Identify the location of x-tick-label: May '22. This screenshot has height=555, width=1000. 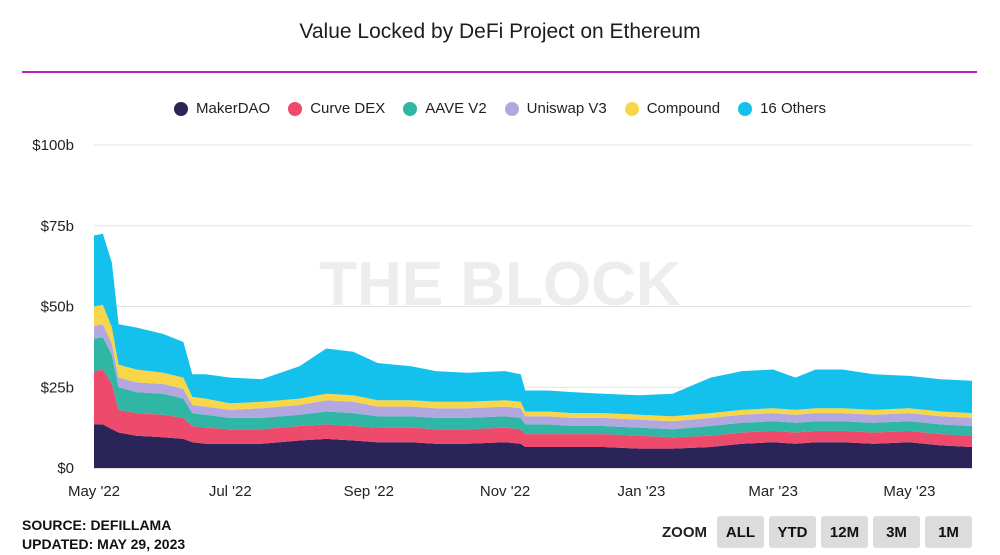
(94, 491).